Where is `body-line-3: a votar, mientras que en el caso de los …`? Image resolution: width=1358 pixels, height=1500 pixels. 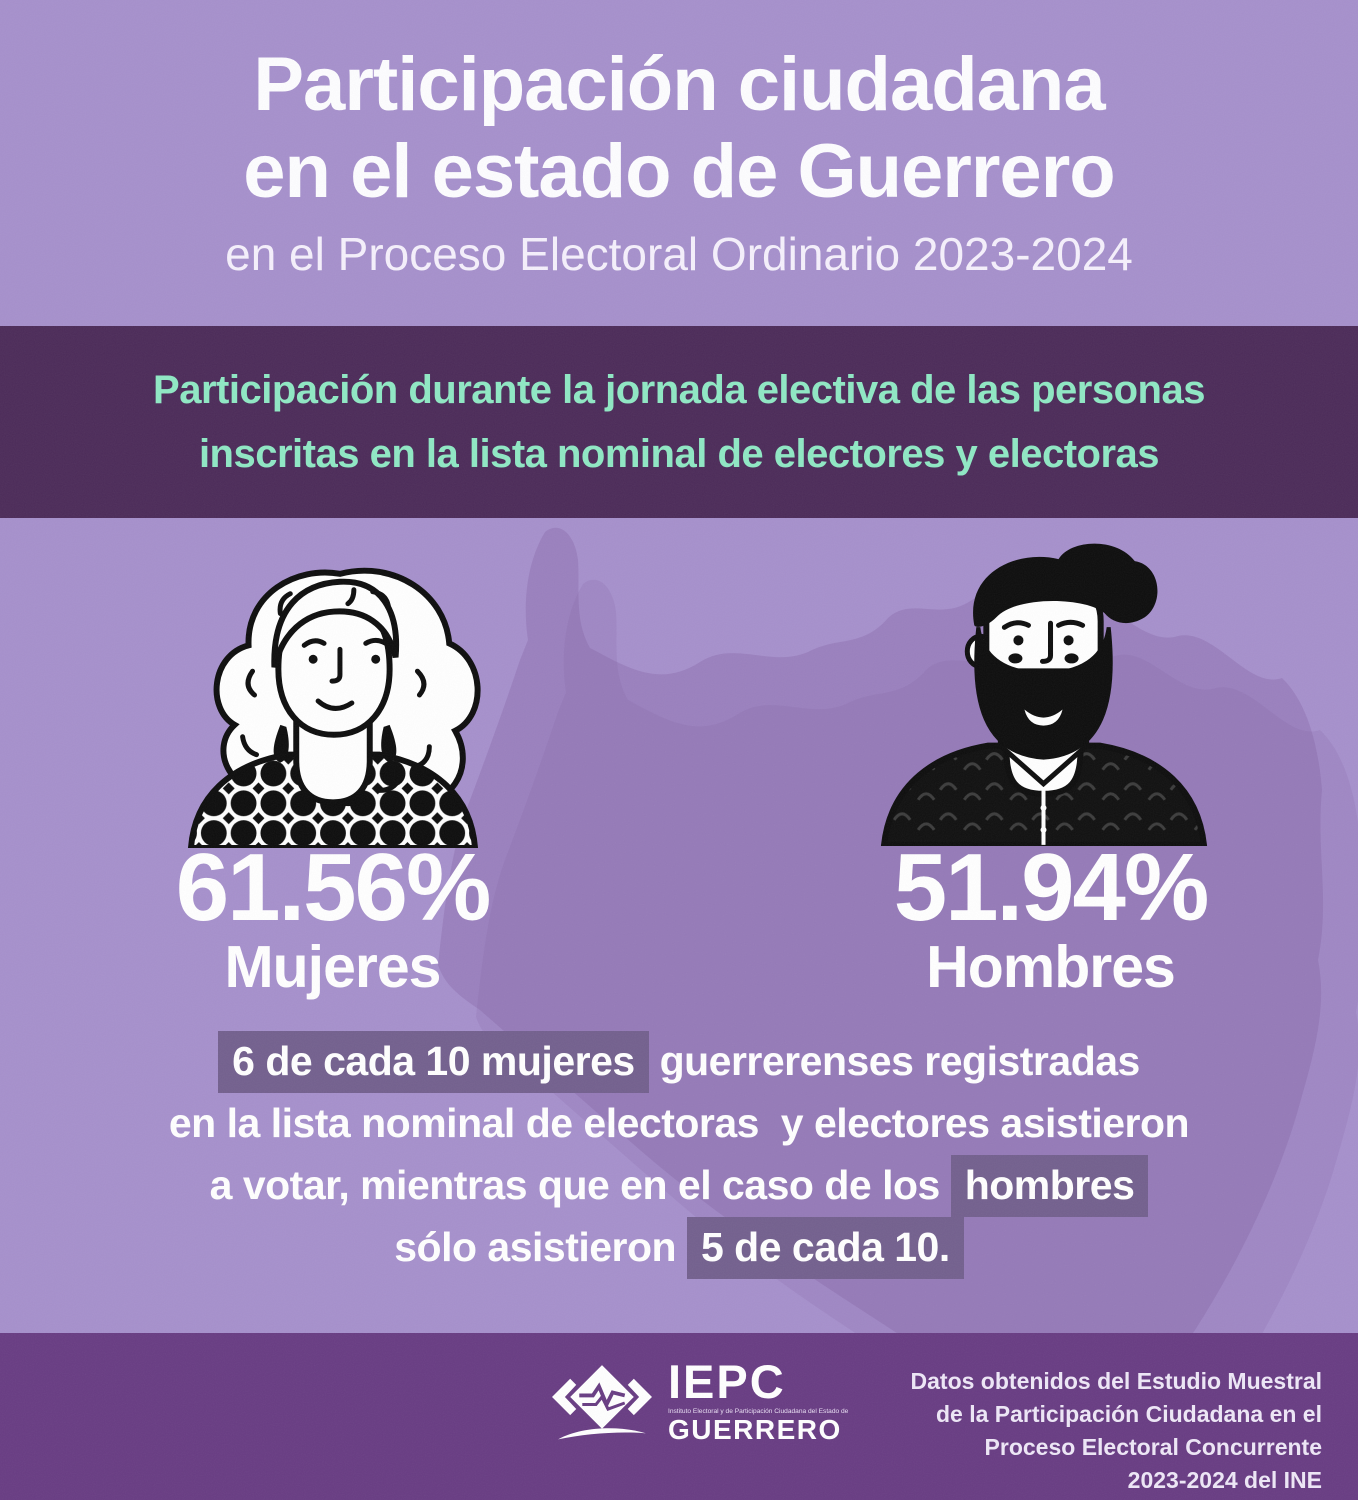
body-line-3: a votar, mientras que en el caso de los … is located at coordinates (679, 1185).